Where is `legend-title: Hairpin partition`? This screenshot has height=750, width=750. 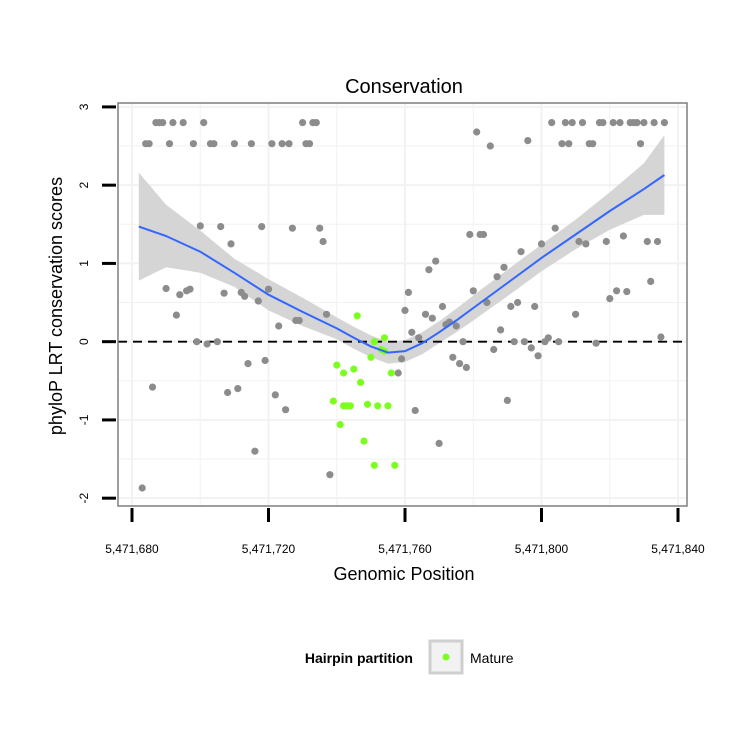 legend-title: Hairpin partition is located at coordinates (359, 658).